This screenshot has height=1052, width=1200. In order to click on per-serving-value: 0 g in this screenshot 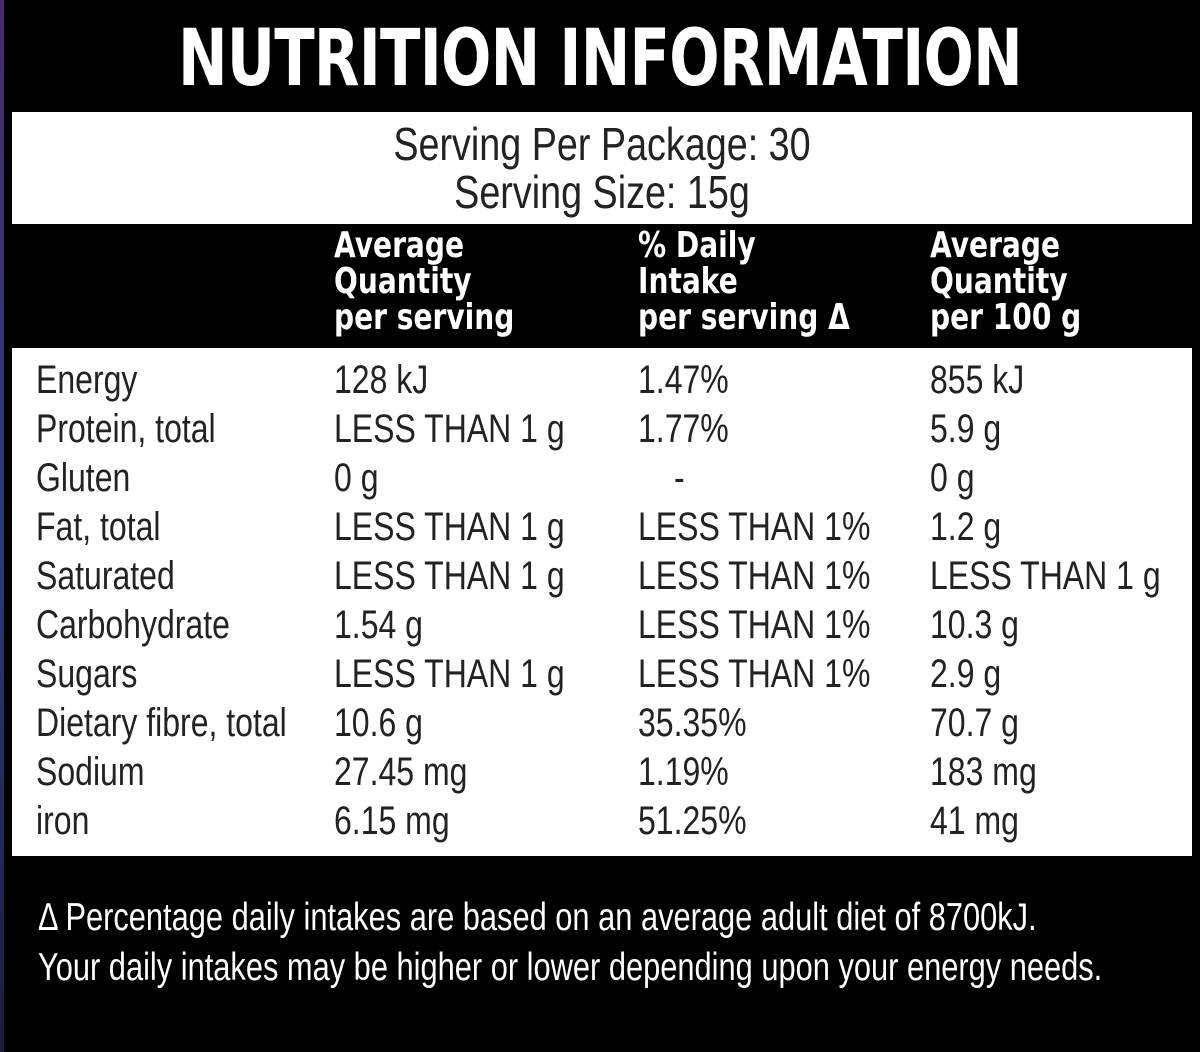, I will do `click(356, 478)`.